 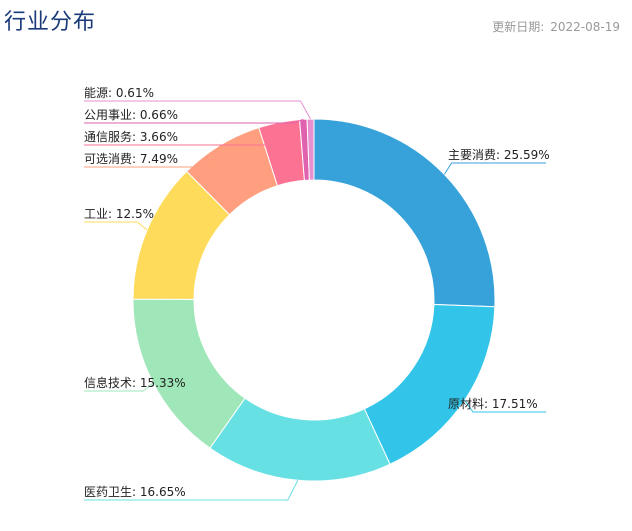 I want to click on page-title: 行业分布, so click(x=50, y=22).